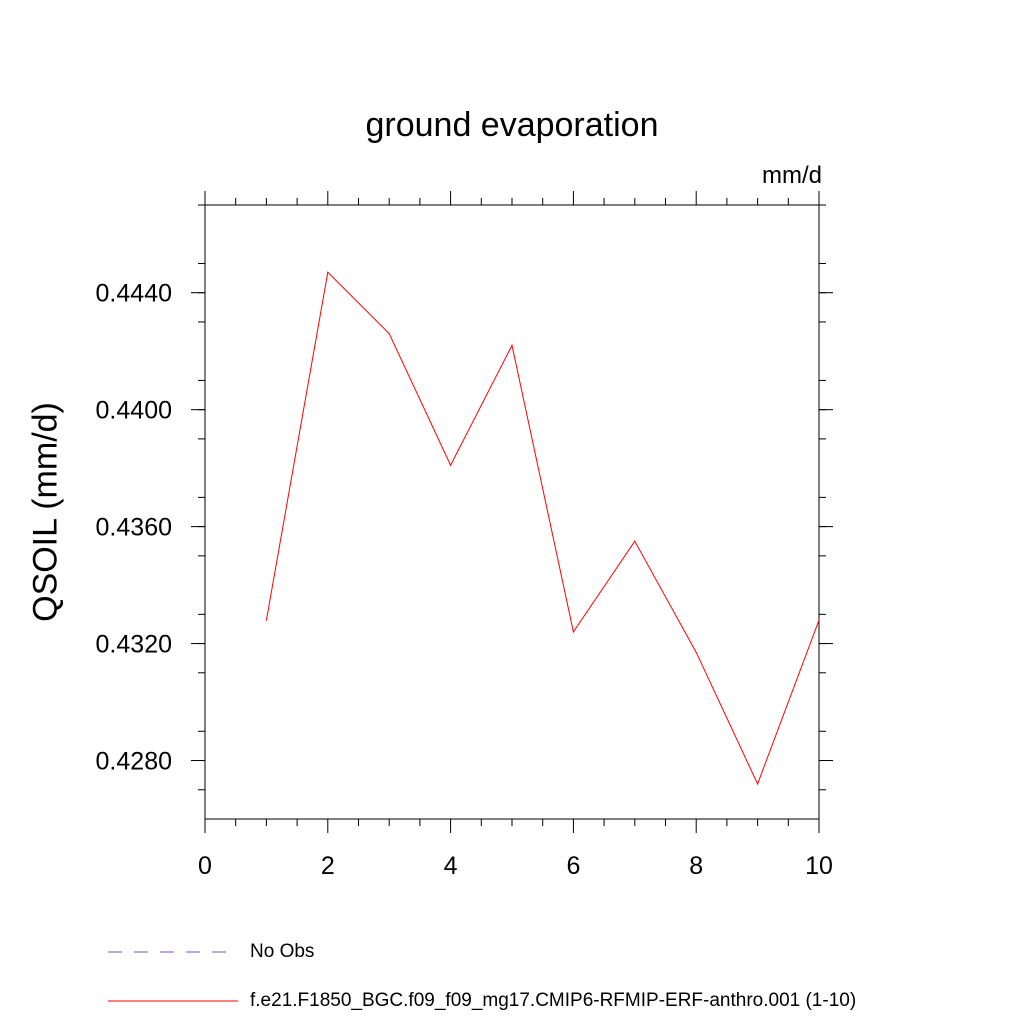 The height and width of the screenshot is (1024, 1024). Describe the element at coordinates (792, 175) in the screenshot. I see `units-label: mm/d` at that location.